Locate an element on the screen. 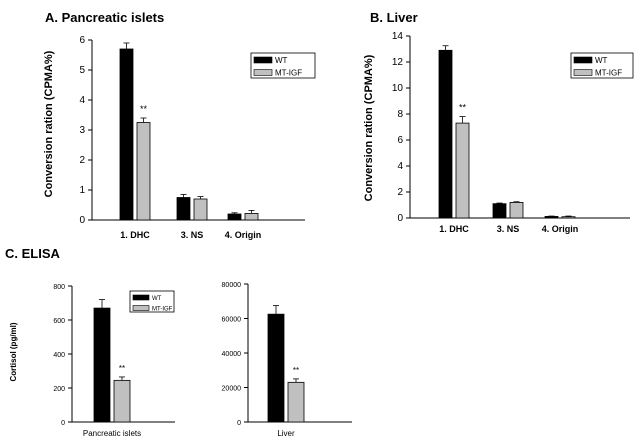  y-tick-label: 20000 is located at coordinates (232, 389).